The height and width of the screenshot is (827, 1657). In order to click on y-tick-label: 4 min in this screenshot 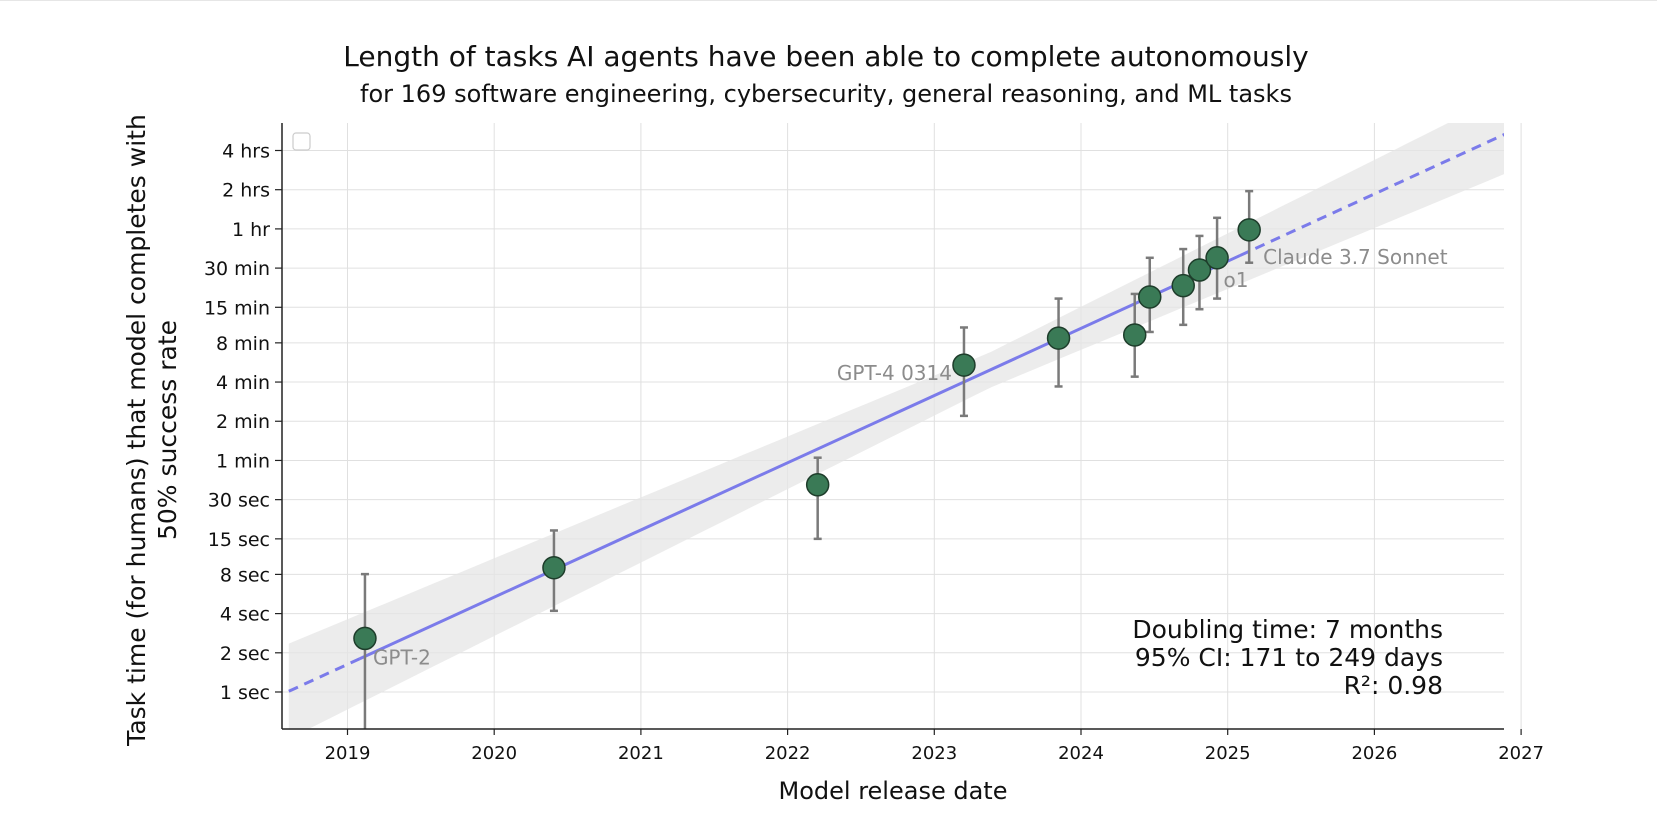, I will do `click(243, 383)`.